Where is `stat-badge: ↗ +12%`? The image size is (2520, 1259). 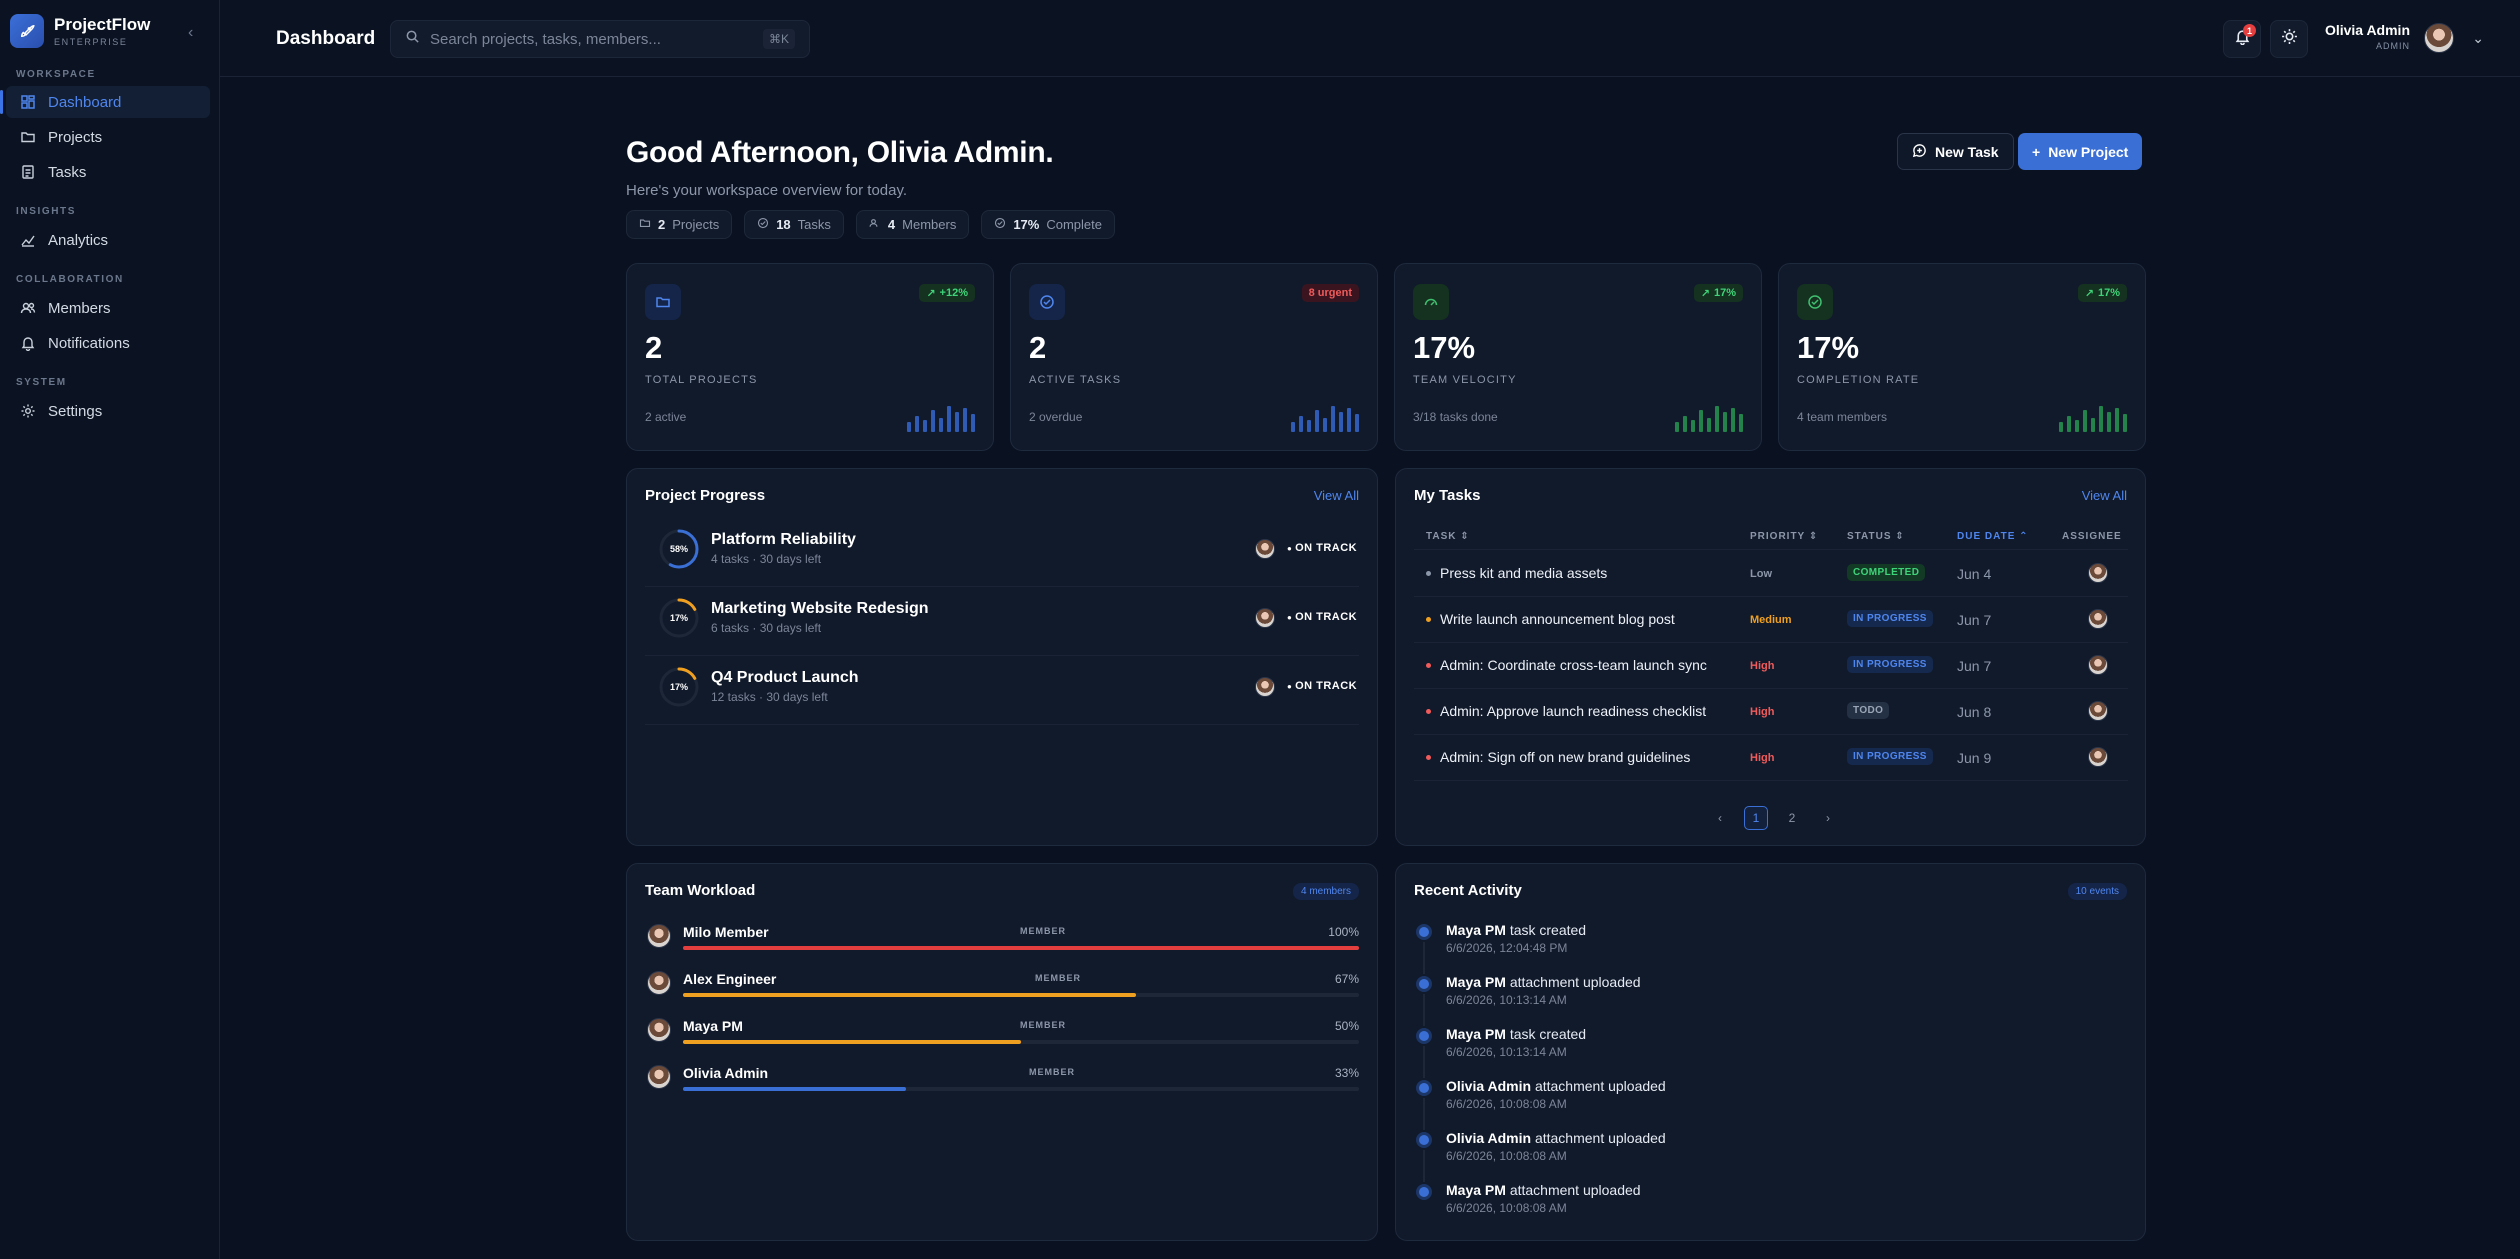
stat-badge: ↗ +12% is located at coordinates (947, 293).